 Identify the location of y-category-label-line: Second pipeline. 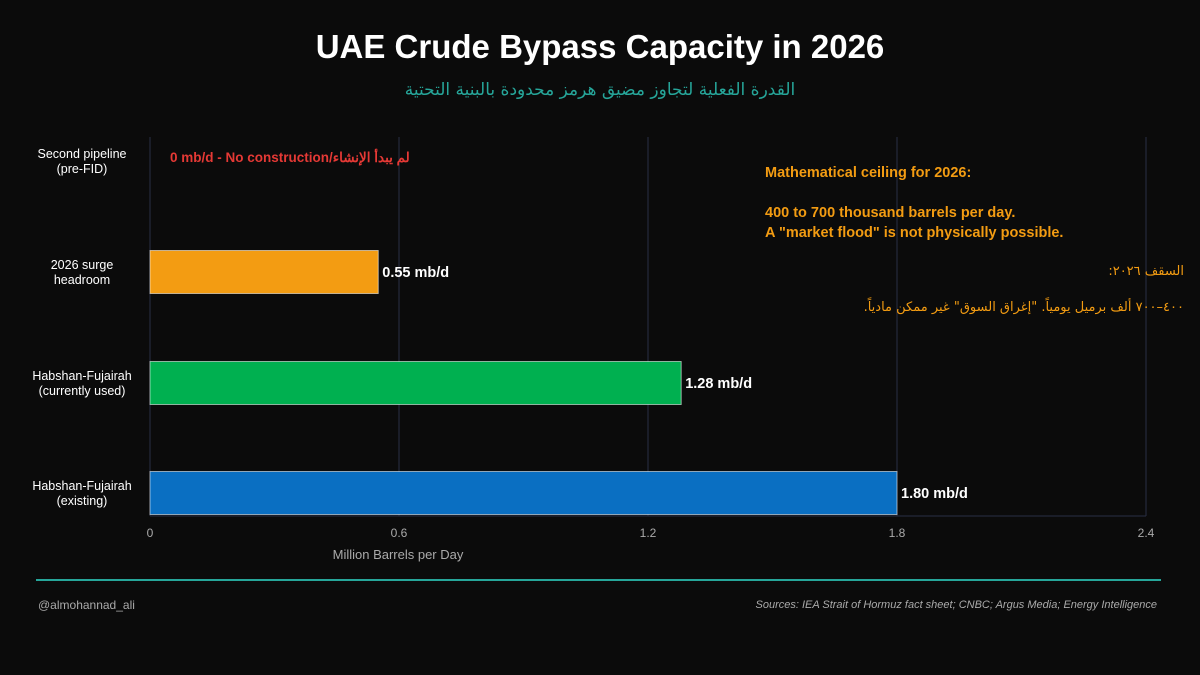
(82, 154).